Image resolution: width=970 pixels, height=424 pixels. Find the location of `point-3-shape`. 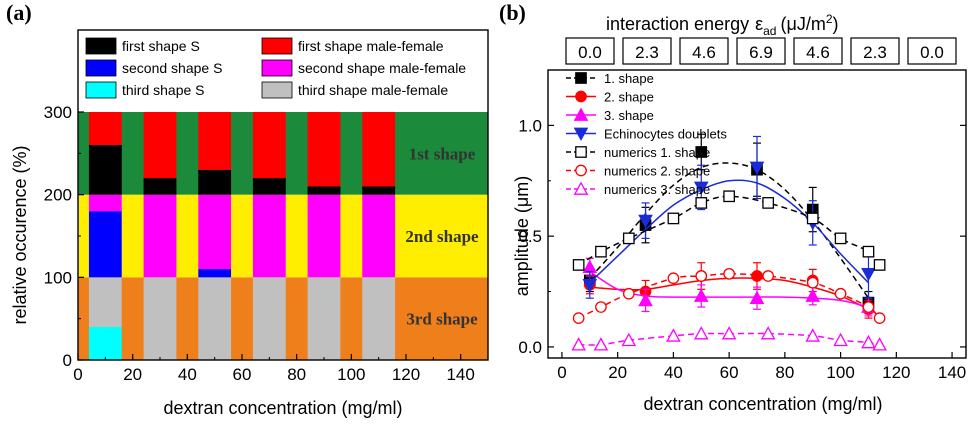

point-3-shape is located at coordinates (645, 299).